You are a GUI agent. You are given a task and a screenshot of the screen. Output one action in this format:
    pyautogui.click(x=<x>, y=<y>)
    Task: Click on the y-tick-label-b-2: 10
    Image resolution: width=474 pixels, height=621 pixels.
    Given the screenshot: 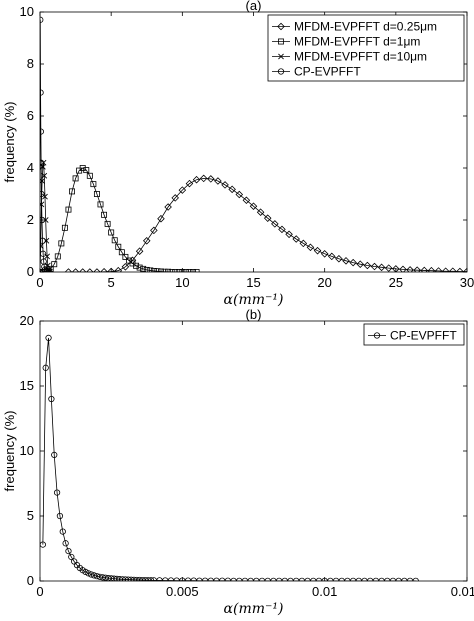 What is the action you would take?
    pyautogui.click(x=27, y=450)
    